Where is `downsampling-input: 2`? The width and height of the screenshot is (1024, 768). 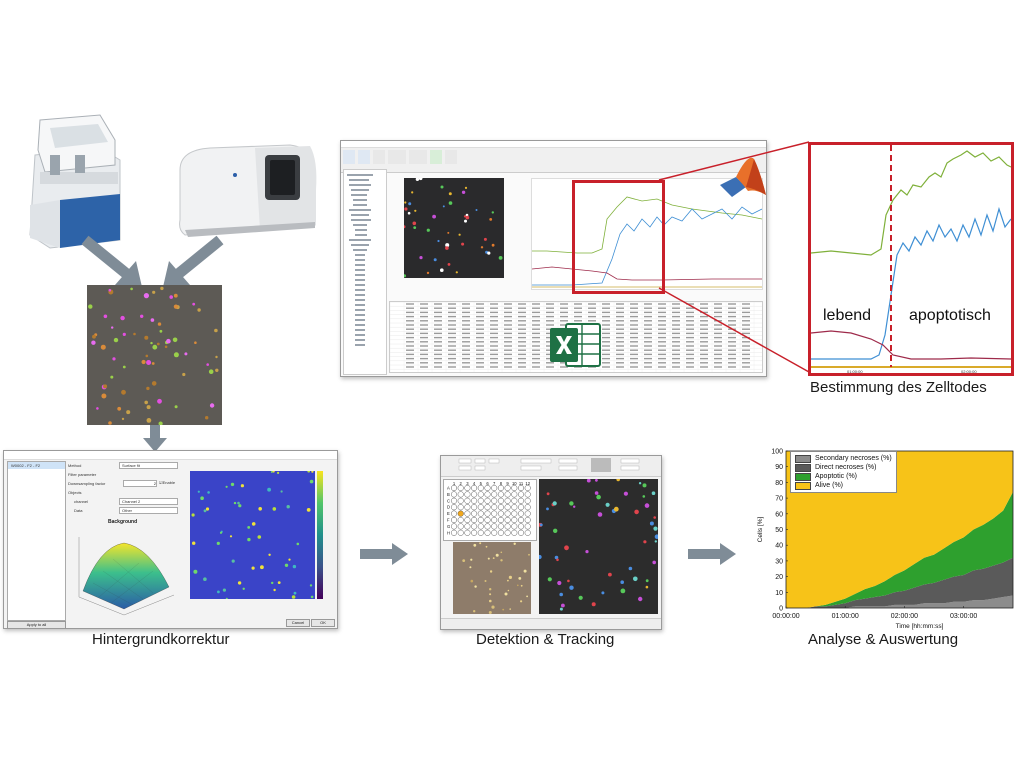
downsampling-input: 2 is located at coordinates (140, 483).